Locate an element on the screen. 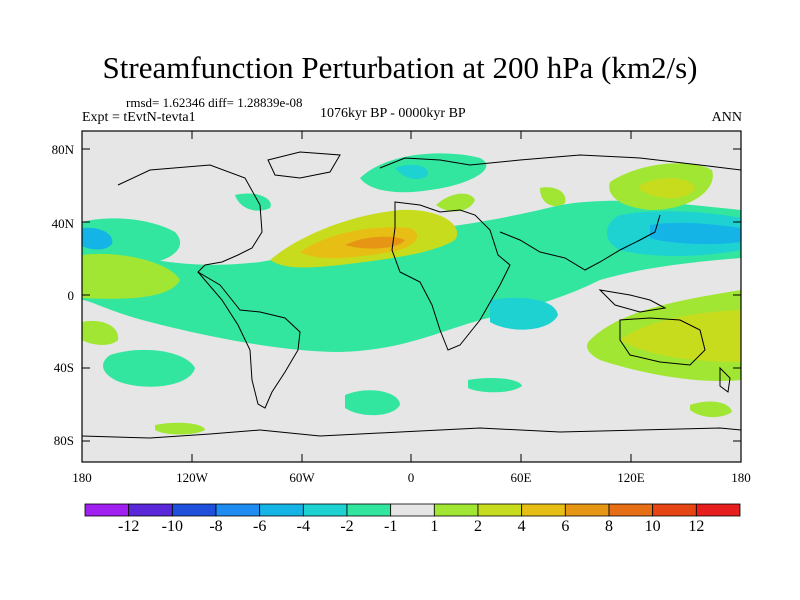 This screenshot has width=800, height=600. colorbar-label: 4 is located at coordinates (521, 526).